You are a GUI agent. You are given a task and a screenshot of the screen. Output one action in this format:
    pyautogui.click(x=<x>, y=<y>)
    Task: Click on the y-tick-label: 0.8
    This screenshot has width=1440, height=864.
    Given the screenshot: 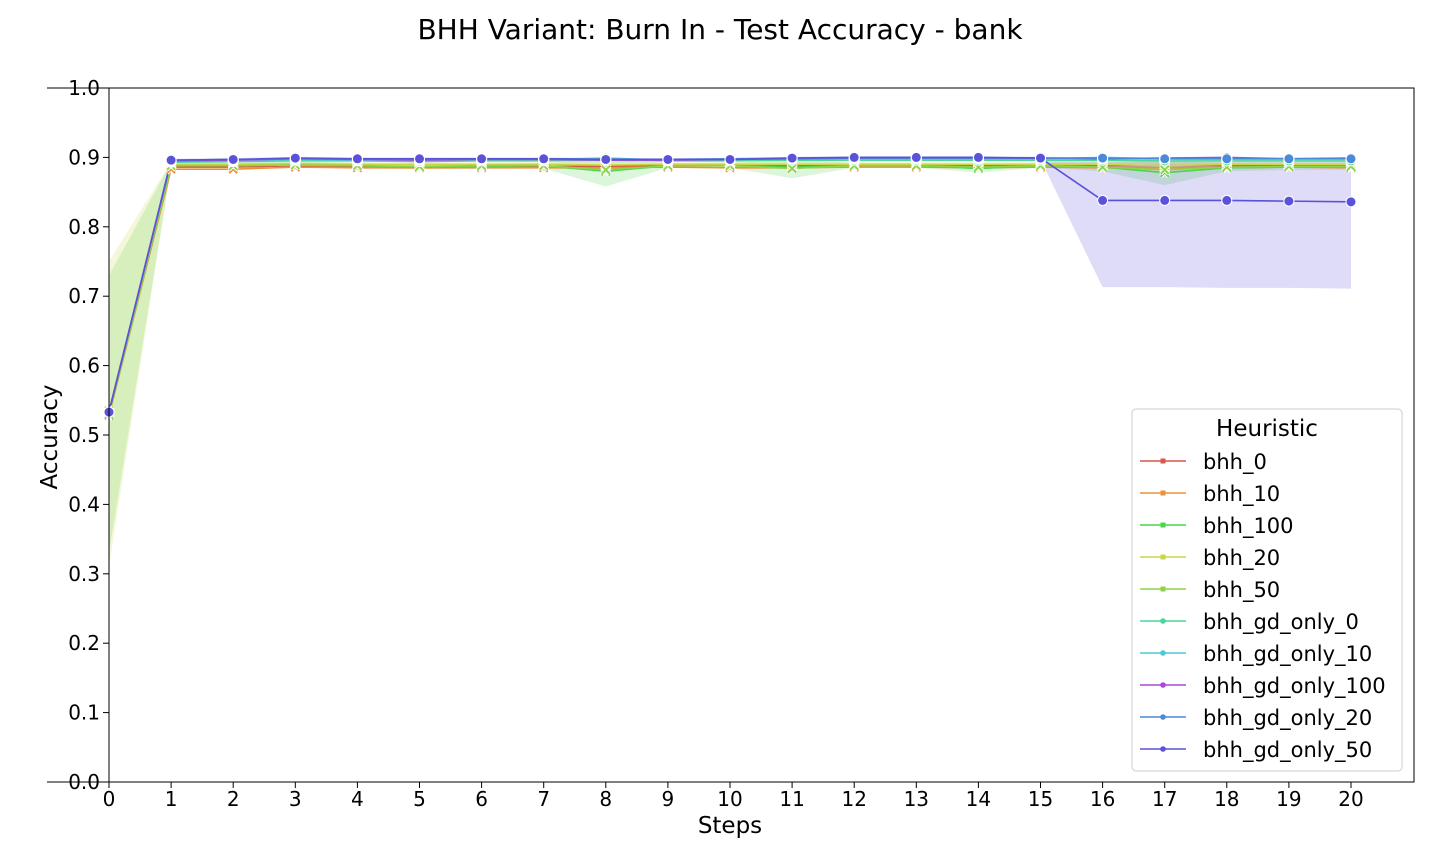 What is the action you would take?
    pyautogui.click(x=84, y=227)
    